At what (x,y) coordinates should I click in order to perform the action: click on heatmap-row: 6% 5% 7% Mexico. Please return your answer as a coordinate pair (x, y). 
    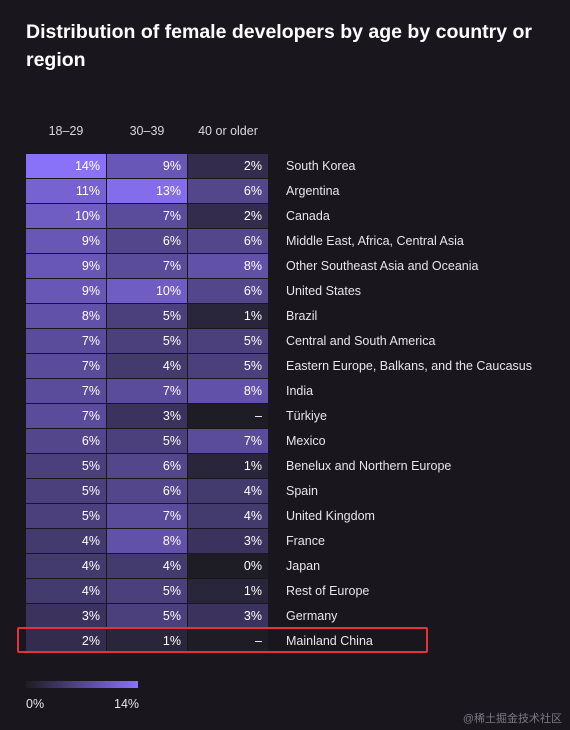
    Looking at the image, I should click on (296, 441).